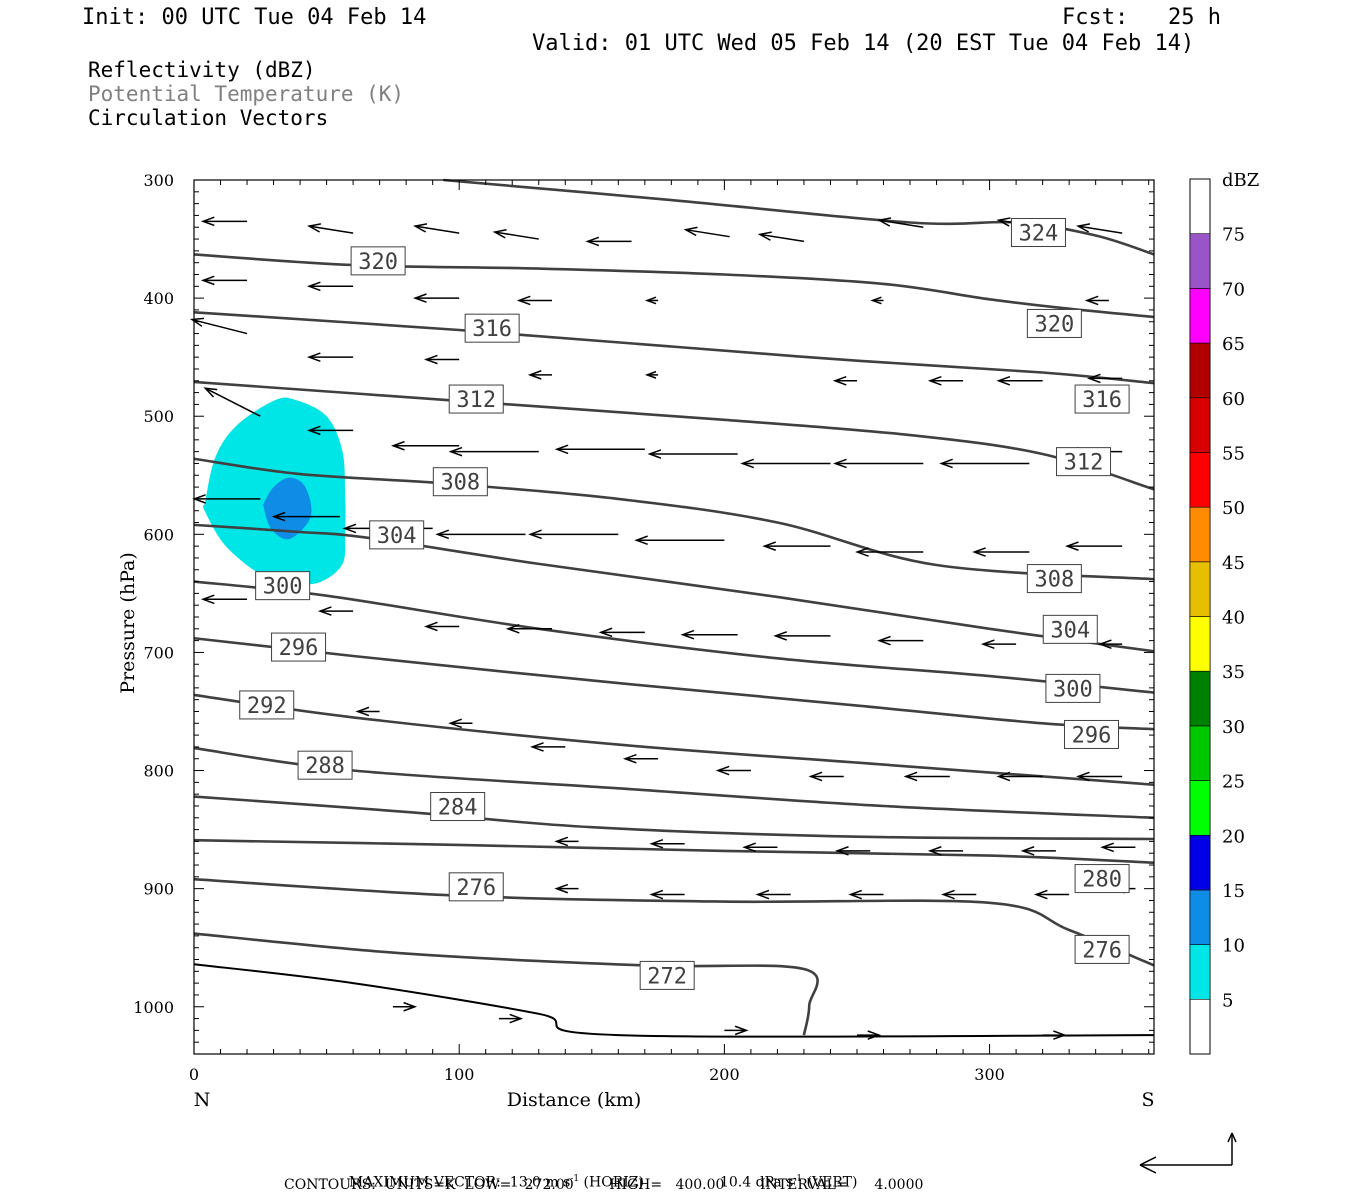  What do you see at coordinates (1233, 836) in the screenshot?
I see `colorbar-label: 20` at bounding box center [1233, 836].